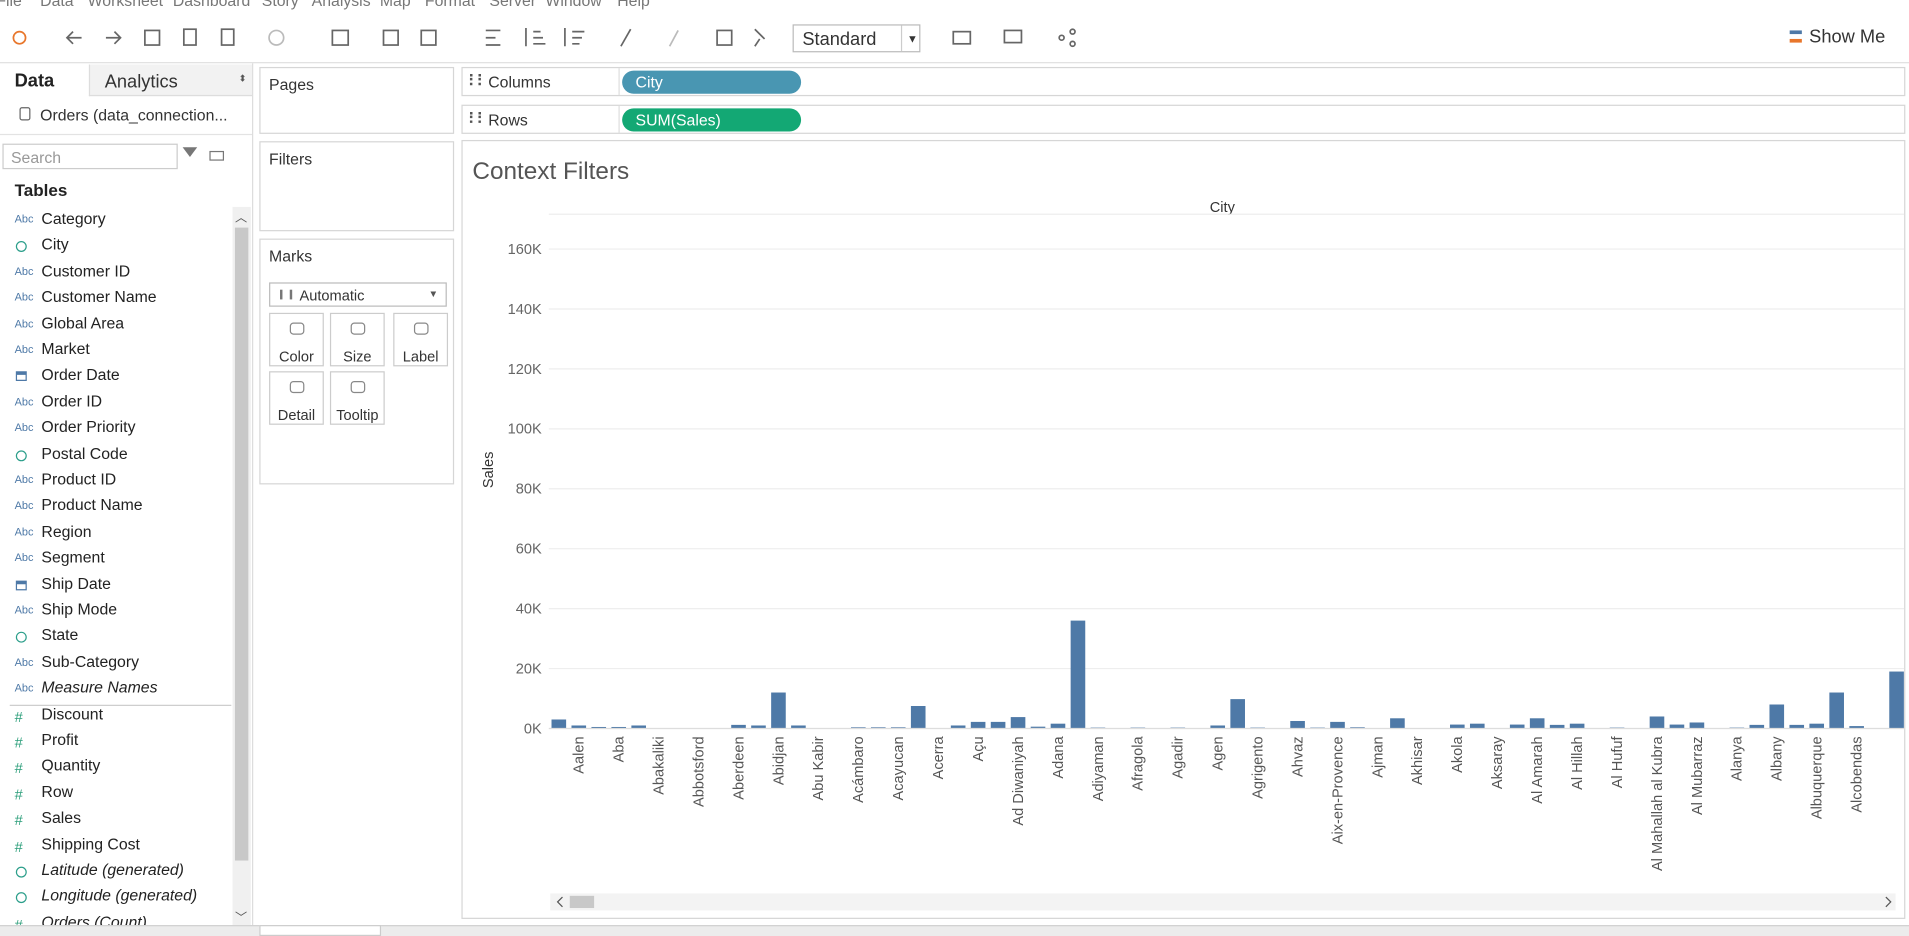  Describe the element at coordinates (1658, 804) in the screenshot. I see `x-tick-label: Al Mahallah al Kubra` at that location.